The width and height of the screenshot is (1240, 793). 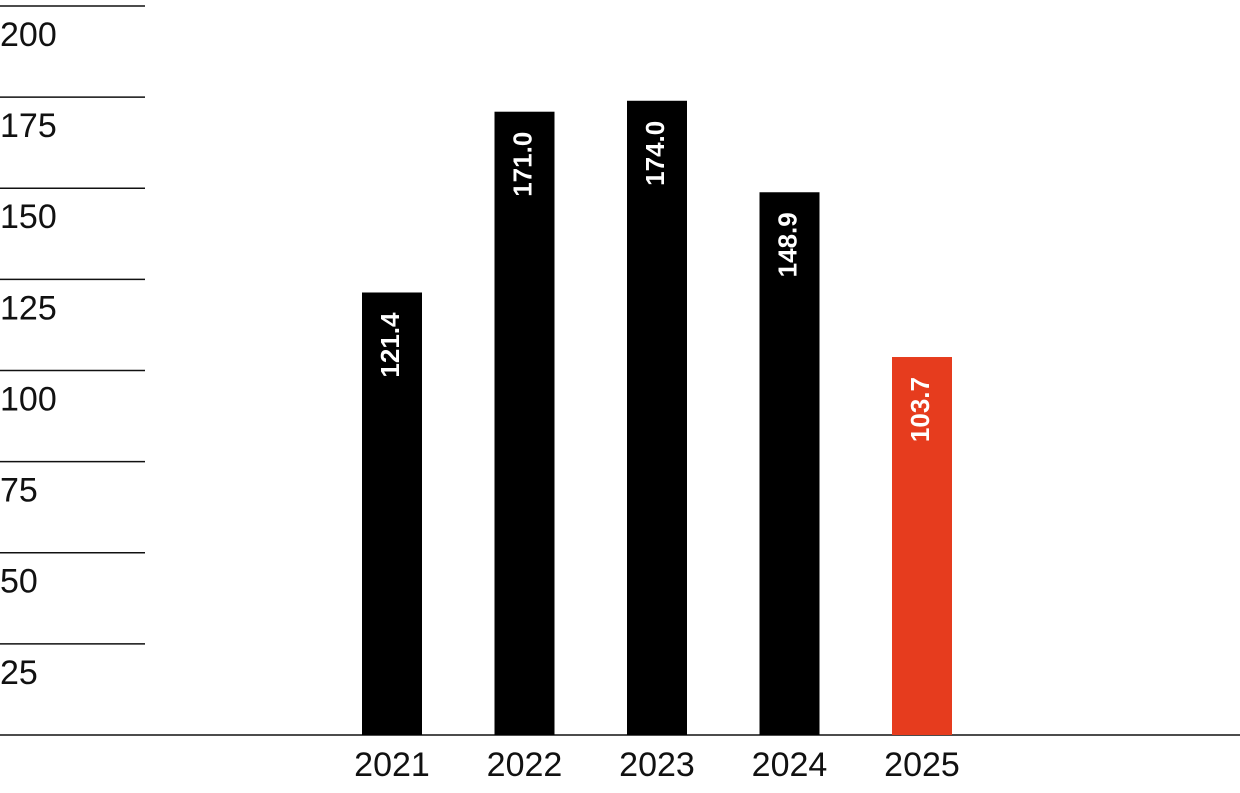 What do you see at coordinates (787, 244) in the screenshot?
I see `value-label: 148.9` at bounding box center [787, 244].